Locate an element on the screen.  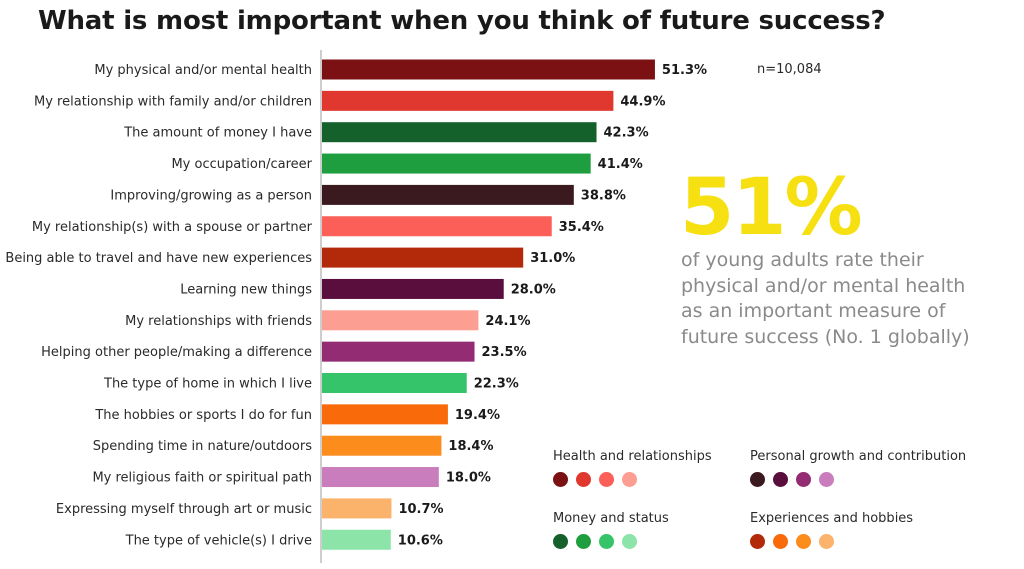
value-label: 44.9% is located at coordinates (642, 101).